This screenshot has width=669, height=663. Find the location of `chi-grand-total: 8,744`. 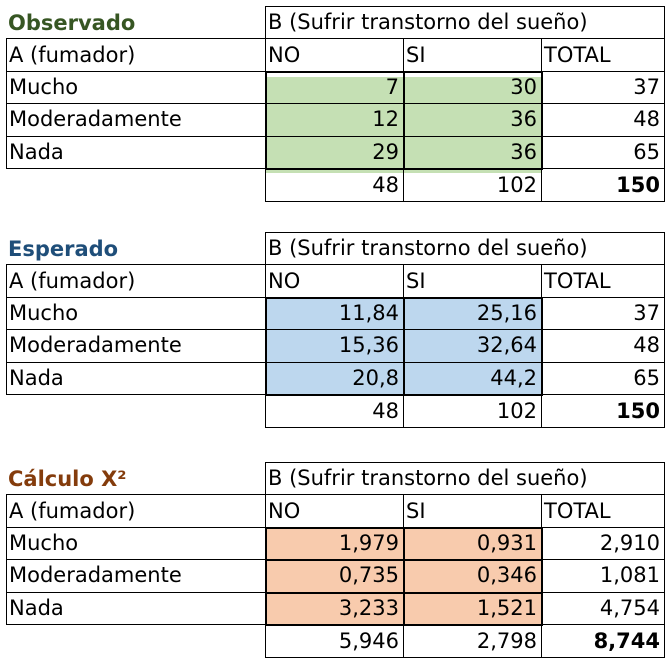

chi-grand-total: 8,744 is located at coordinates (626, 641).